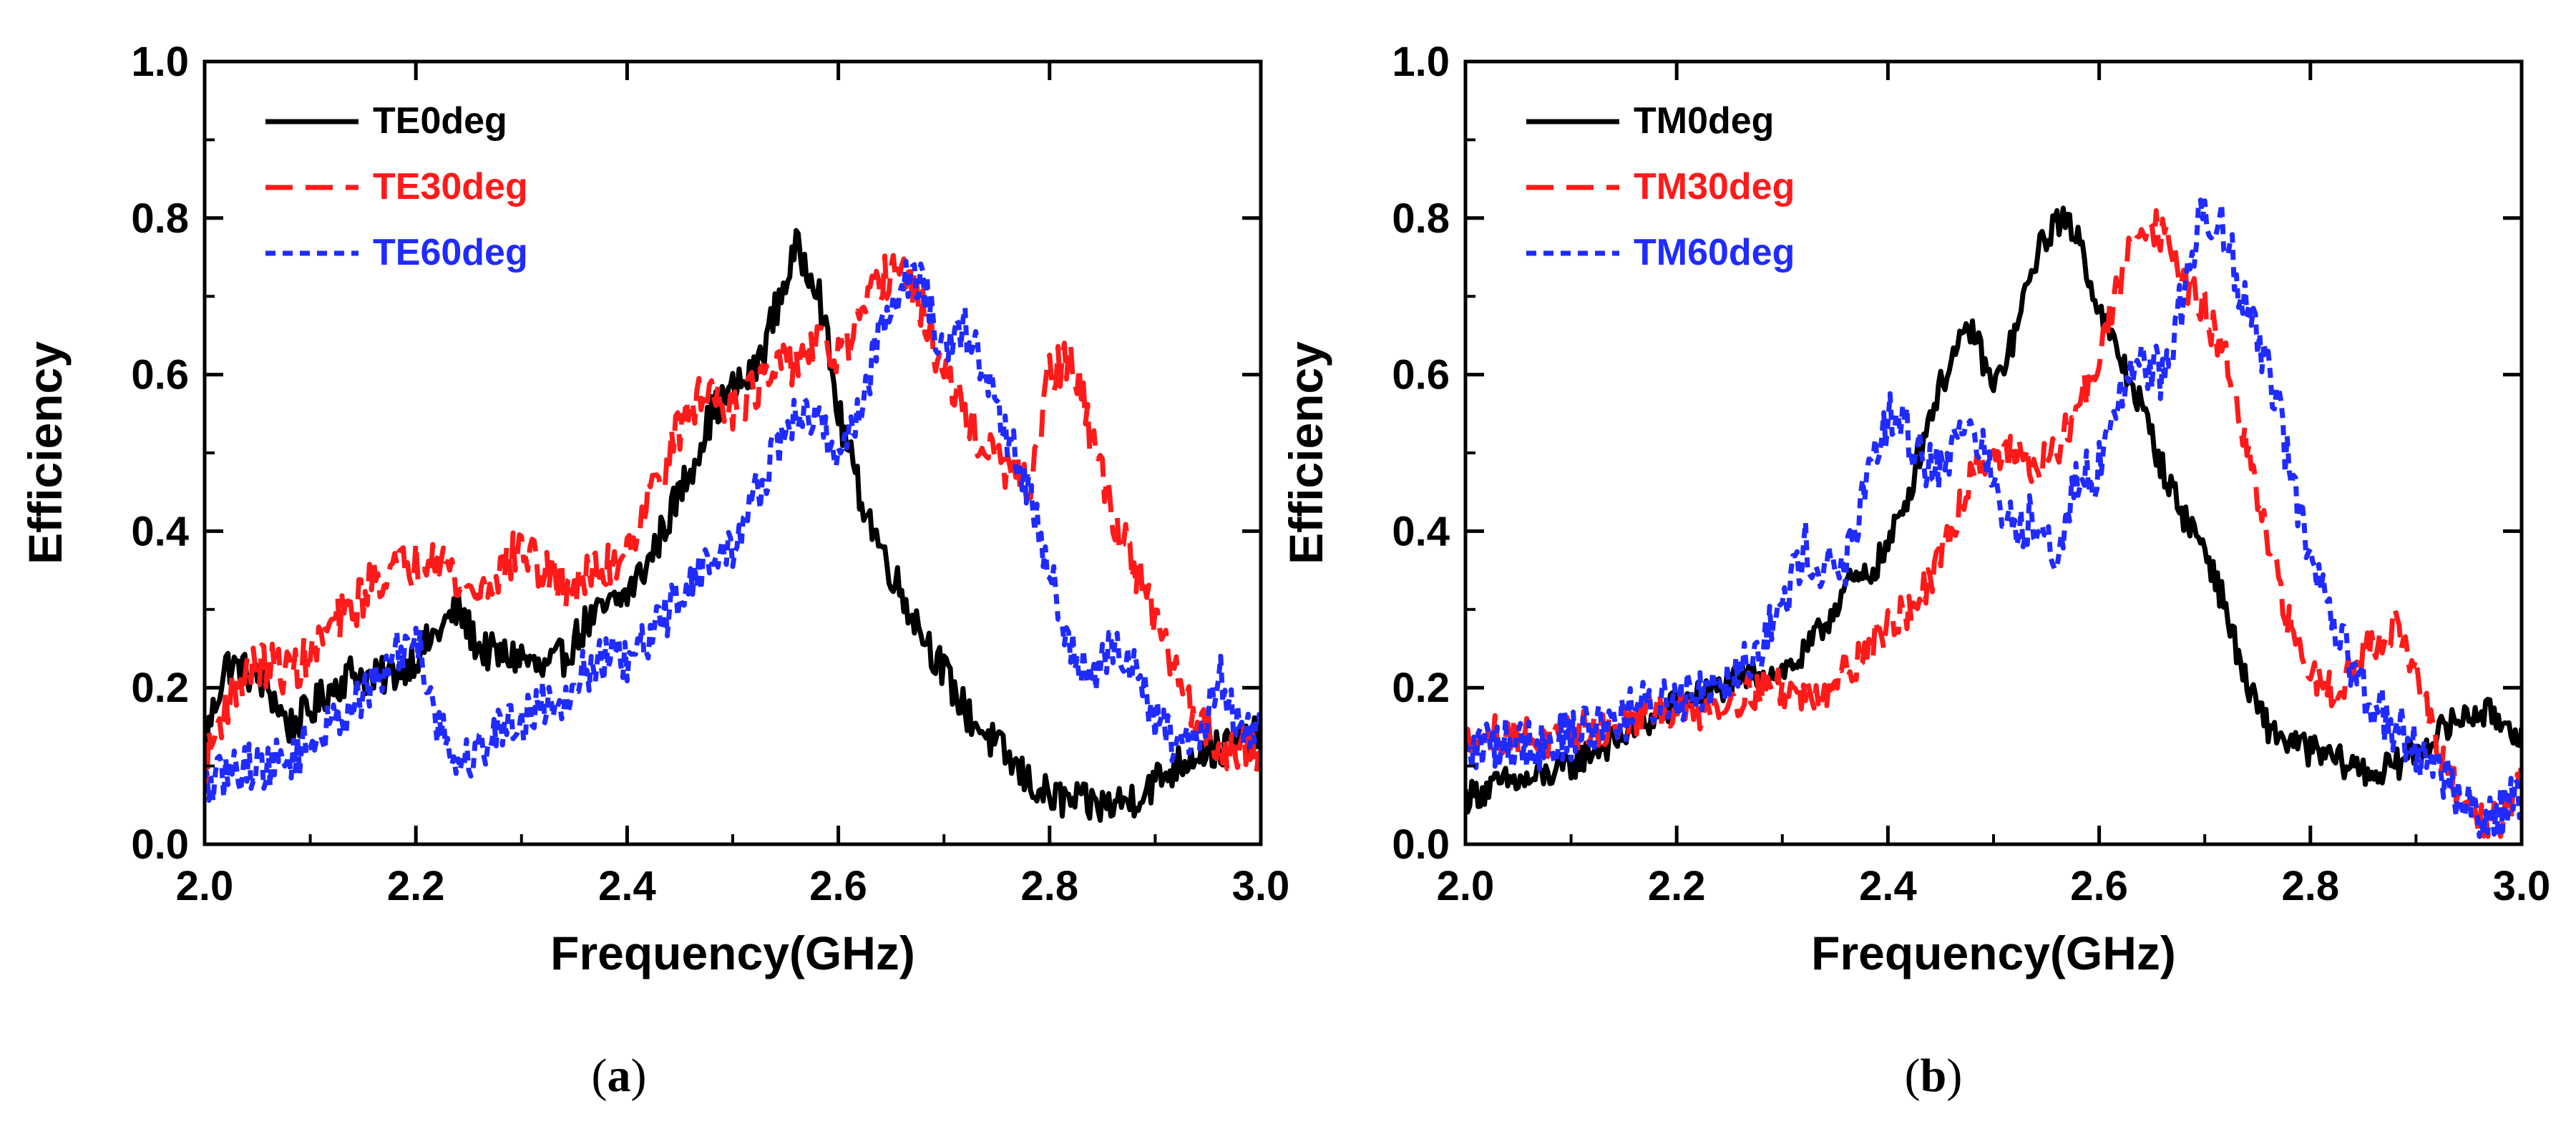 Image resolution: width=2576 pixels, height=1134 pixels. What do you see at coordinates (450, 252) in the screenshot?
I see `legend-label-TE60deg: TE60deg` at bounding box center [450, 252].